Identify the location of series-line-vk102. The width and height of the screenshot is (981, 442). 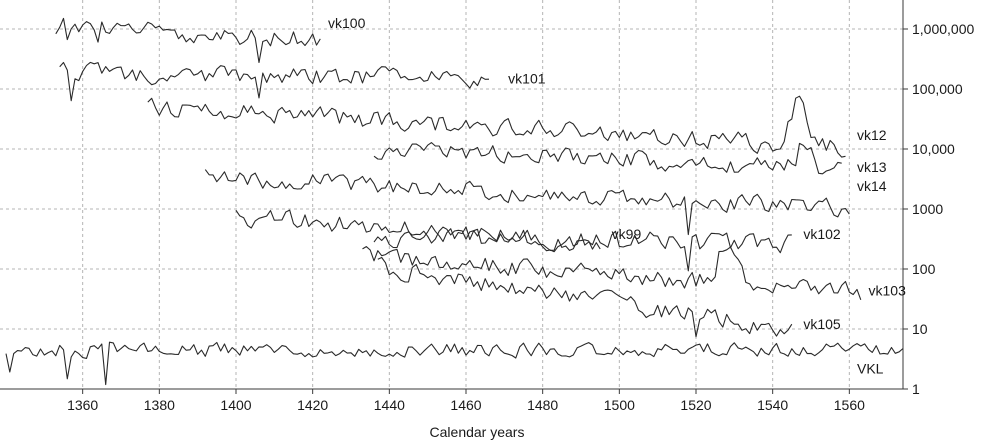
(582, 249).